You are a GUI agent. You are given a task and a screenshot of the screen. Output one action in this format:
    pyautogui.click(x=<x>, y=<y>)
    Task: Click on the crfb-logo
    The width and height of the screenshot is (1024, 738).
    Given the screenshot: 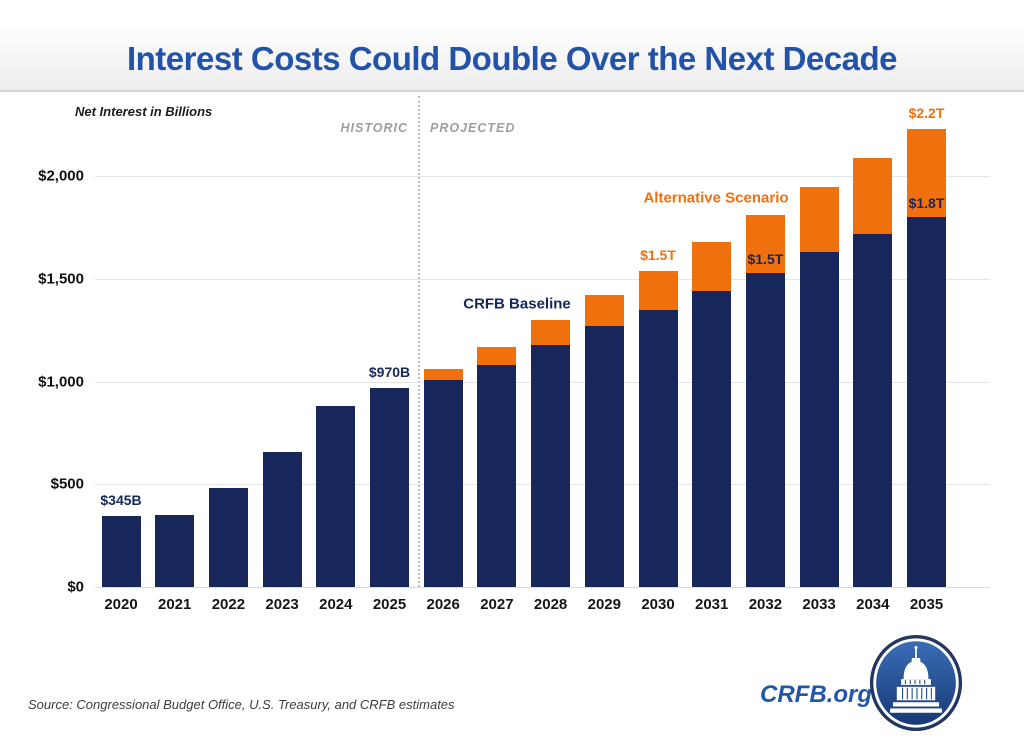 What is the action you would take?
    pyautogui.click(x=916, y=683)
    